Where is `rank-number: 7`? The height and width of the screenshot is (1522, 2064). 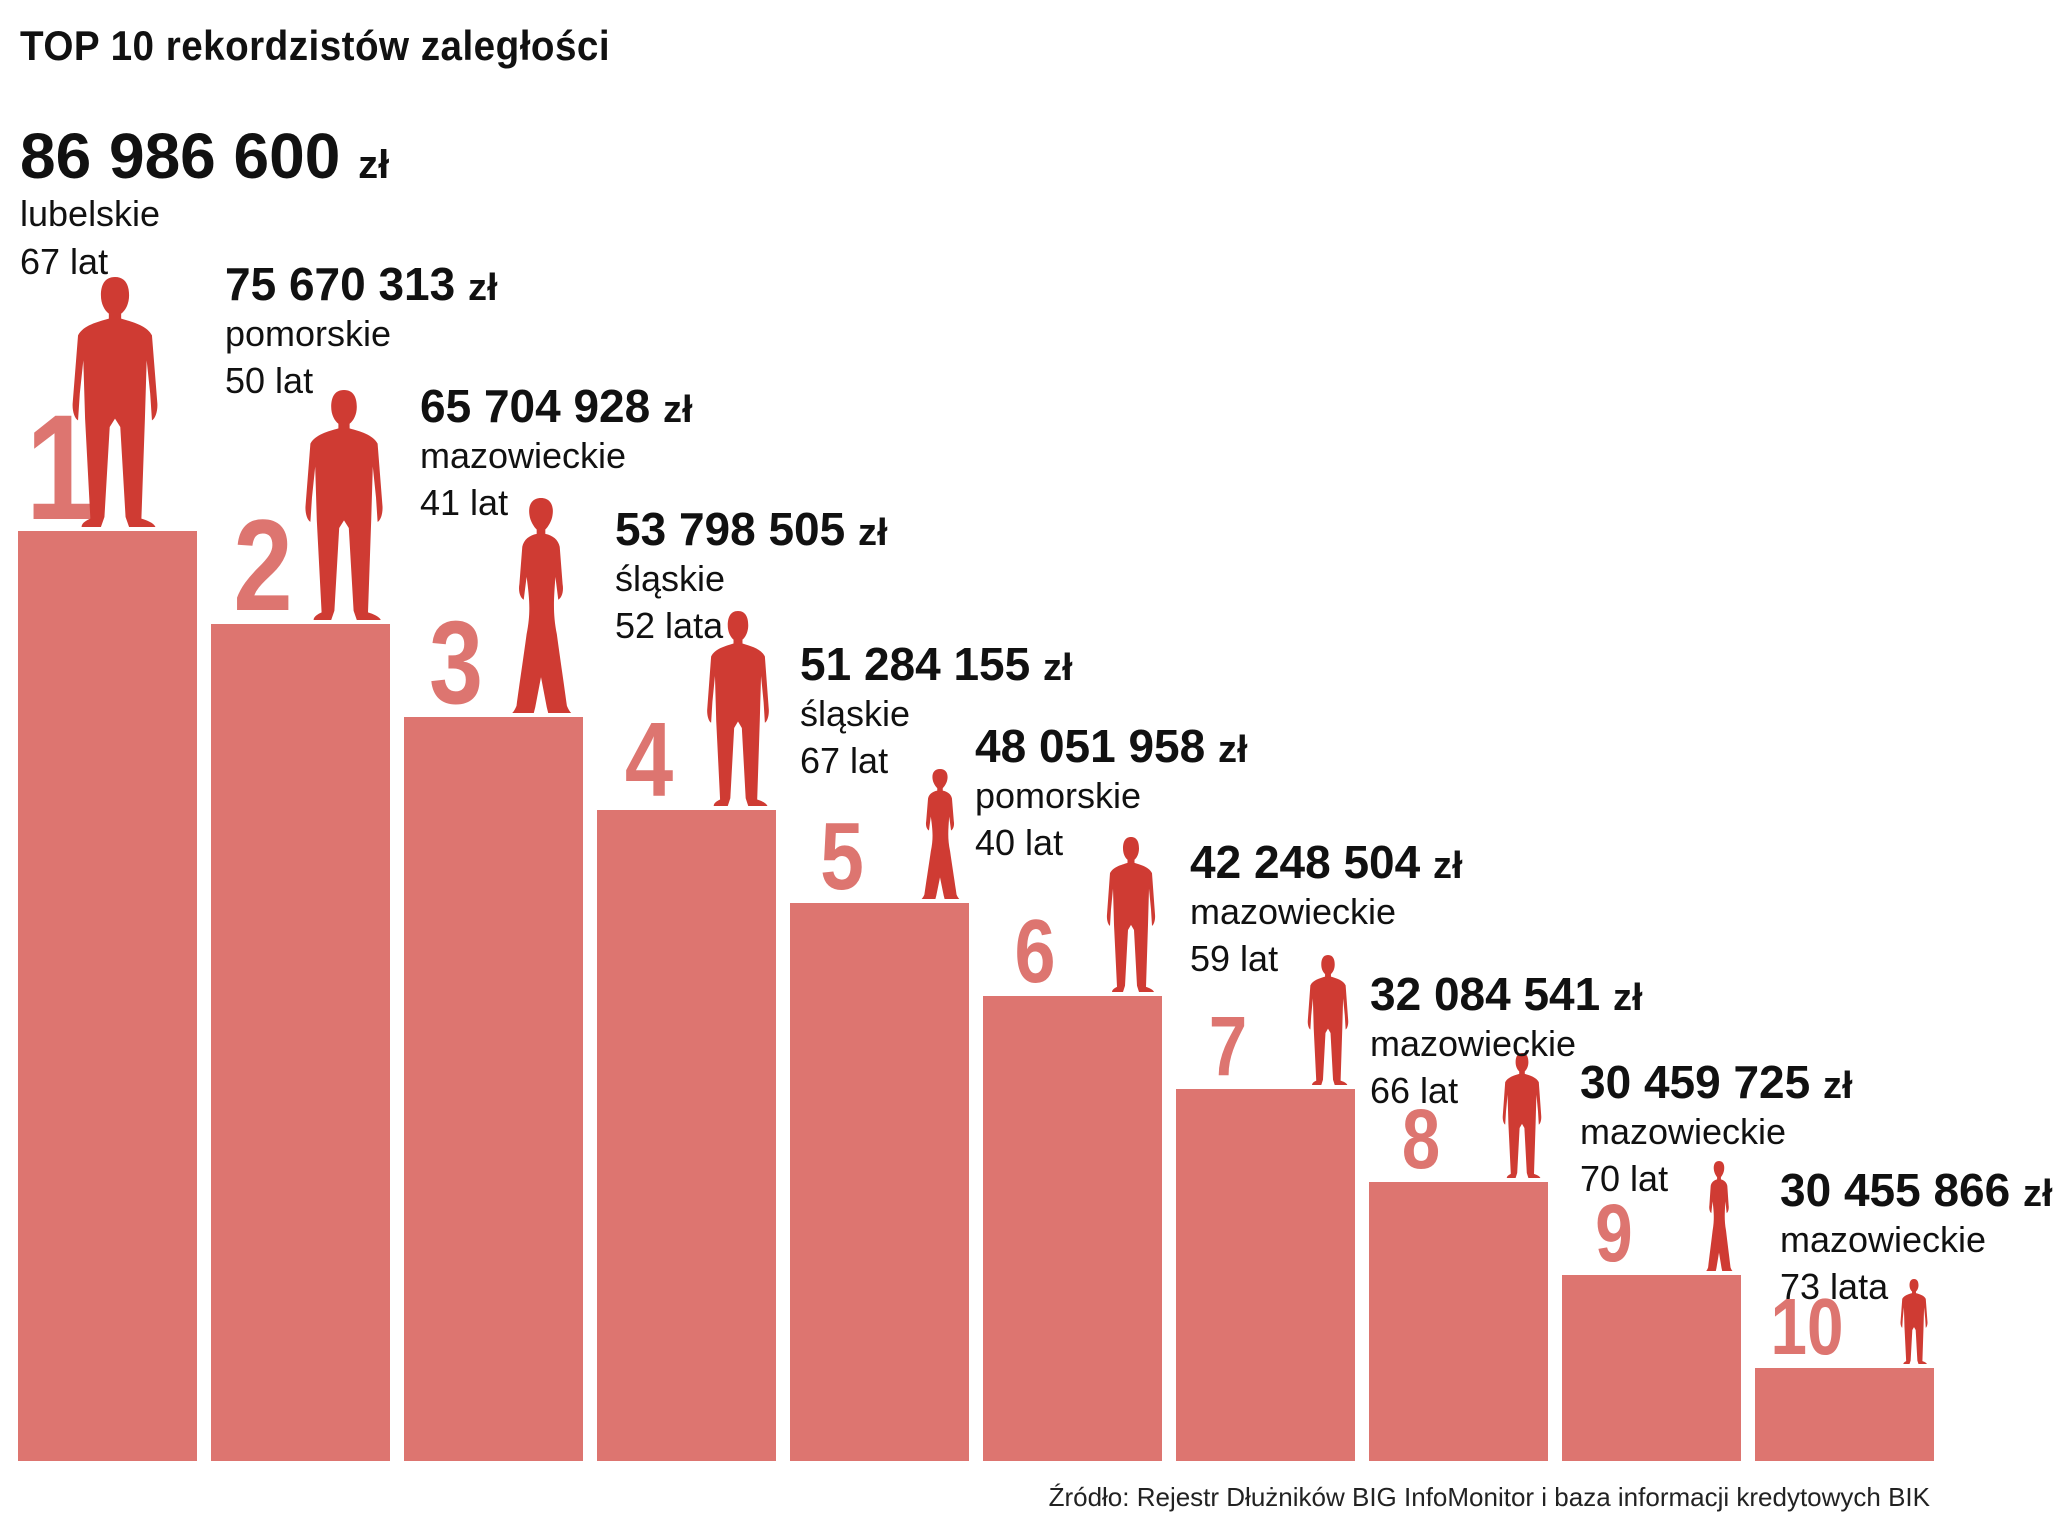 rank-number: 7 is located at coordinates (1228, 1047).